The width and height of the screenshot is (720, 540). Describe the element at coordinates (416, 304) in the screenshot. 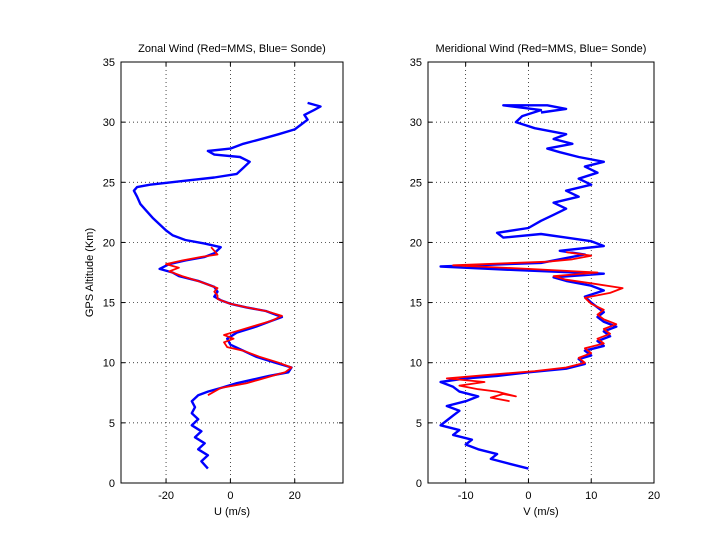

I see `meridional-y-tick-label: 15` at that location.